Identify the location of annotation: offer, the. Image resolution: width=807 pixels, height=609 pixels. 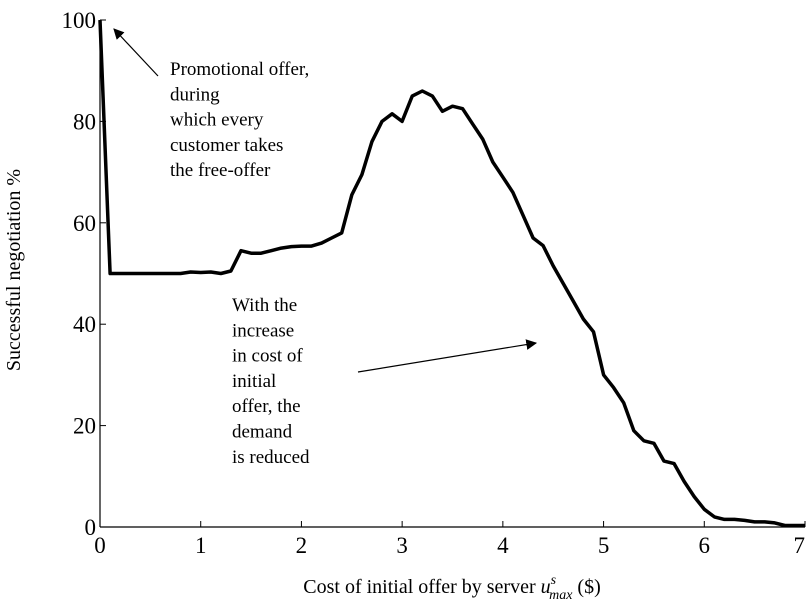
(266, 406).